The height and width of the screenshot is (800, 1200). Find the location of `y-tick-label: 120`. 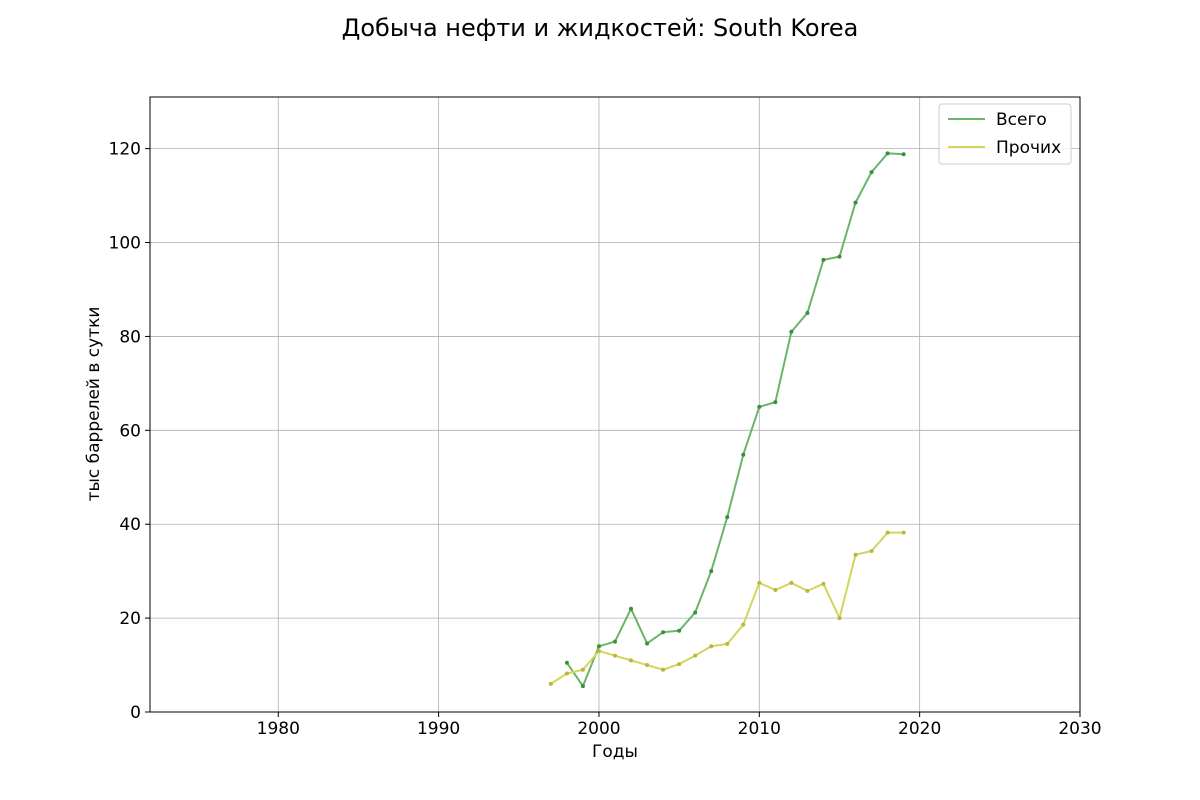

y-tick-label: 120 is located at coordinates (125, 150).